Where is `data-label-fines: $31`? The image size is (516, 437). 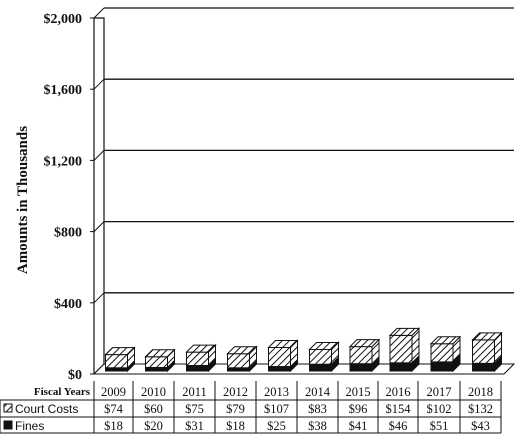
data-label-fines: $31 is located at coordinates (194, 426).